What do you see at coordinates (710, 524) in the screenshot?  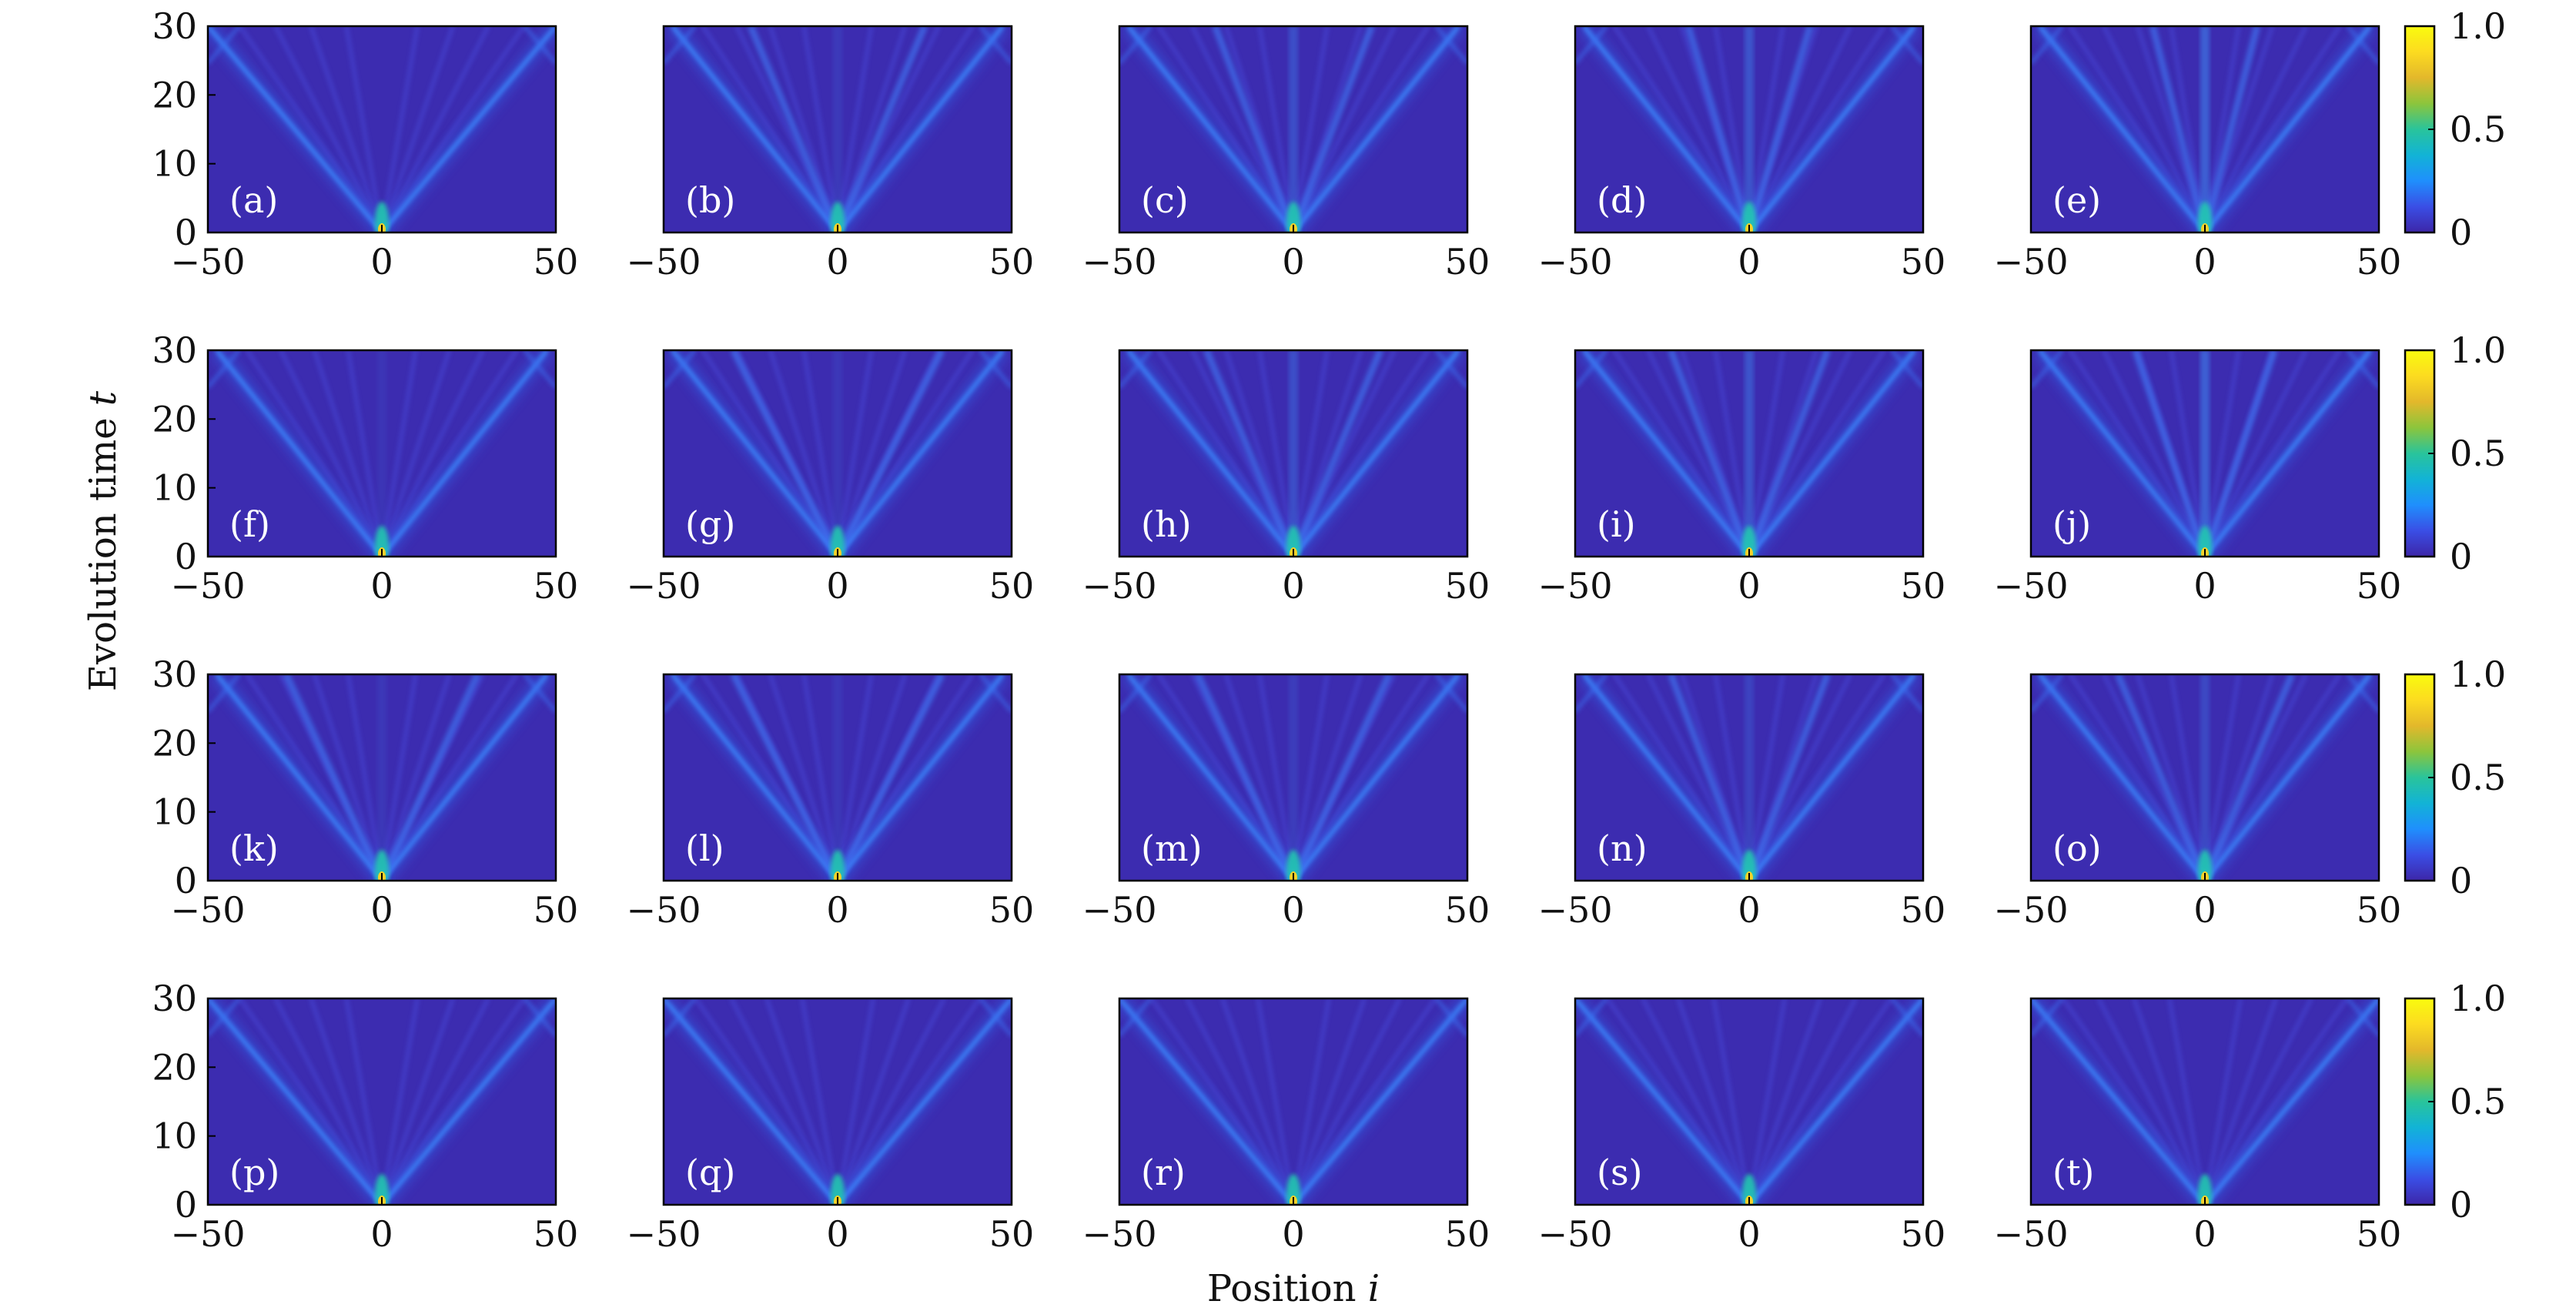 I see `panel-label: (g)` at bounding box center [710, 524].